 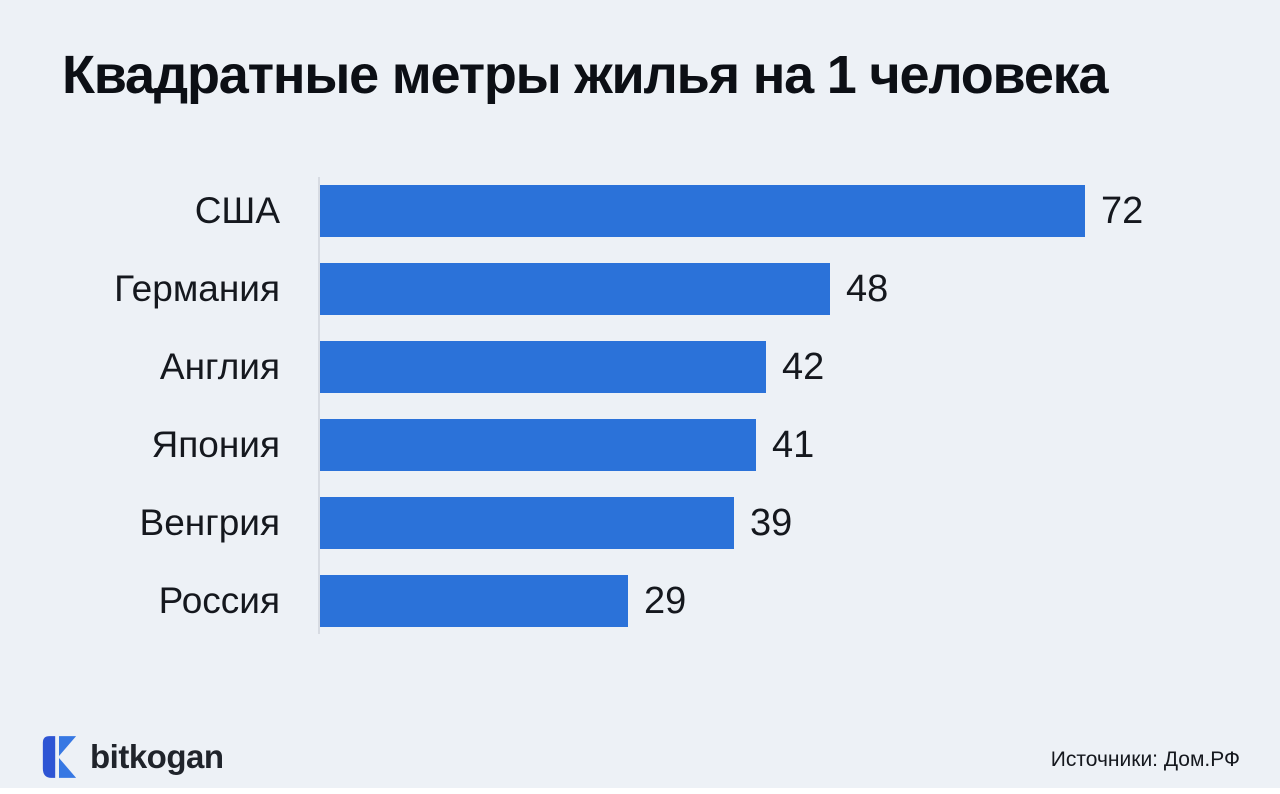 I want to click on source-note: Источники: Дом.РФ, so click(x=1145, y=759).